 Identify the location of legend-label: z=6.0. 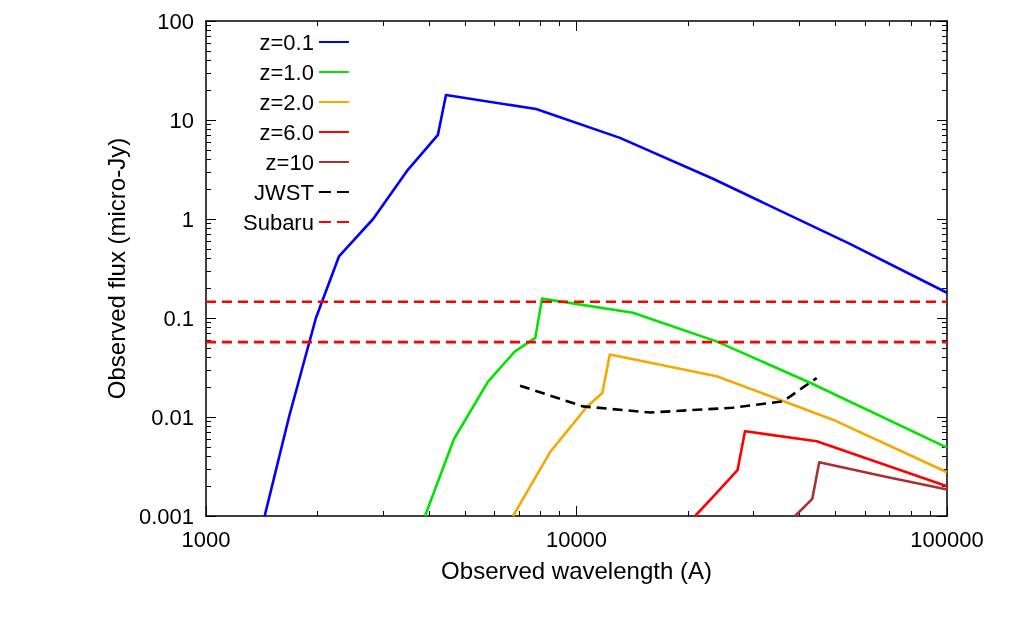
(286, 132).